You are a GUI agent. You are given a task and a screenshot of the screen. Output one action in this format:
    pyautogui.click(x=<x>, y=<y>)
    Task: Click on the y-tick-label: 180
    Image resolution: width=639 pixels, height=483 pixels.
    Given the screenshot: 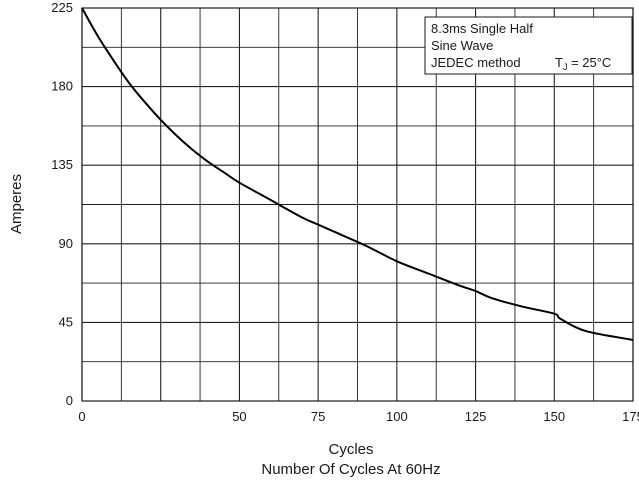 What is the action you would take?
    pyautogui.click(x=62, y=86)
    